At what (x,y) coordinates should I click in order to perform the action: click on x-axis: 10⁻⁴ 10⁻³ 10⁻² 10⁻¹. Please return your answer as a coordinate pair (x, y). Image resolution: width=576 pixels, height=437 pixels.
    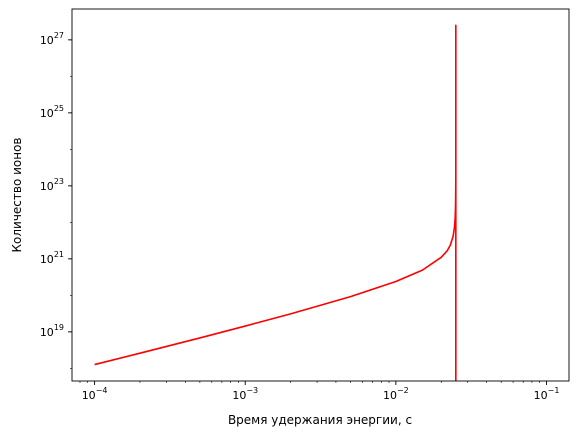
    Looking at the image, I should click on (319, 391).